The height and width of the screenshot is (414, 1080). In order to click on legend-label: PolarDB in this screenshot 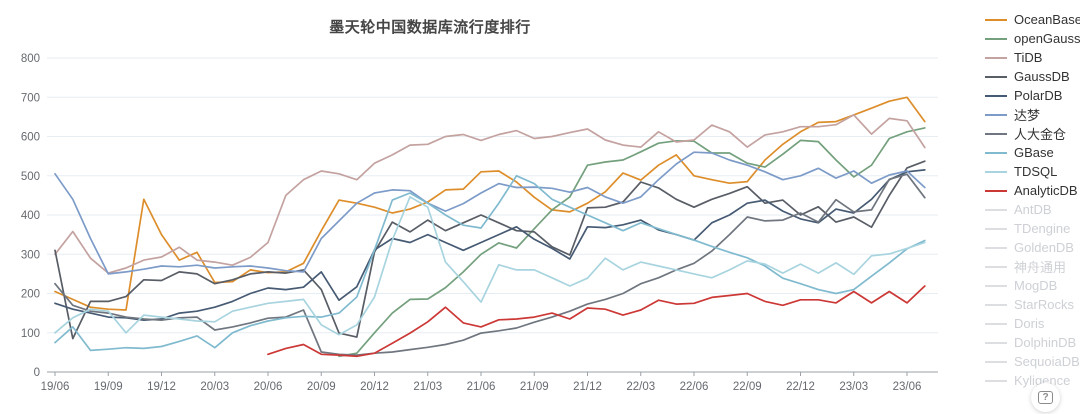, I will do `click(1038, 95)`.